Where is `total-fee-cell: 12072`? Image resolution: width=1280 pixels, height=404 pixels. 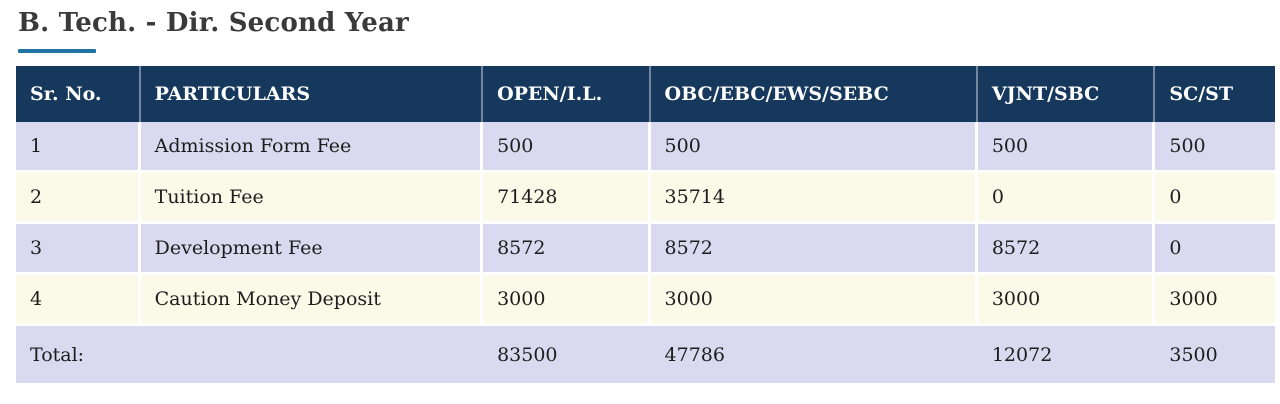 total-fee-cell: 12072 is located at coordinates (1066, 354).